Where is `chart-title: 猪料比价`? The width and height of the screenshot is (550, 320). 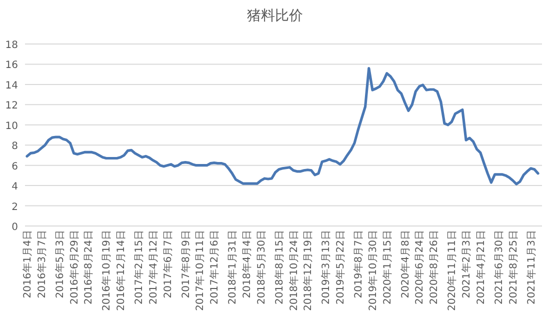
chart-title: 猪料比价 is located at coordinates (275, 16).